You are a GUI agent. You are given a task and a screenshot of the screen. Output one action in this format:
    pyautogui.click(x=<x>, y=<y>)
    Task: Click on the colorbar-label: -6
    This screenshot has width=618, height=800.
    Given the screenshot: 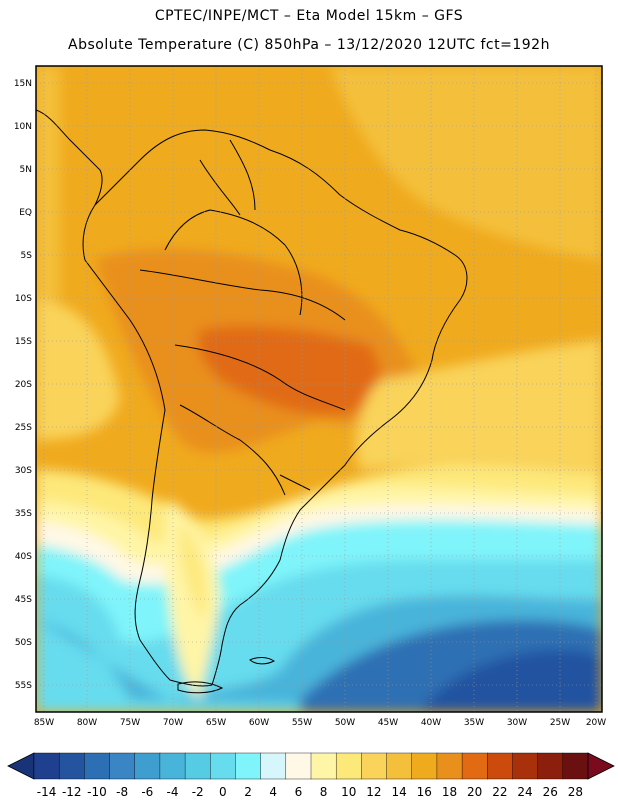 What is the action you would take?
    pyautogui.click(x=147, y=792)
    